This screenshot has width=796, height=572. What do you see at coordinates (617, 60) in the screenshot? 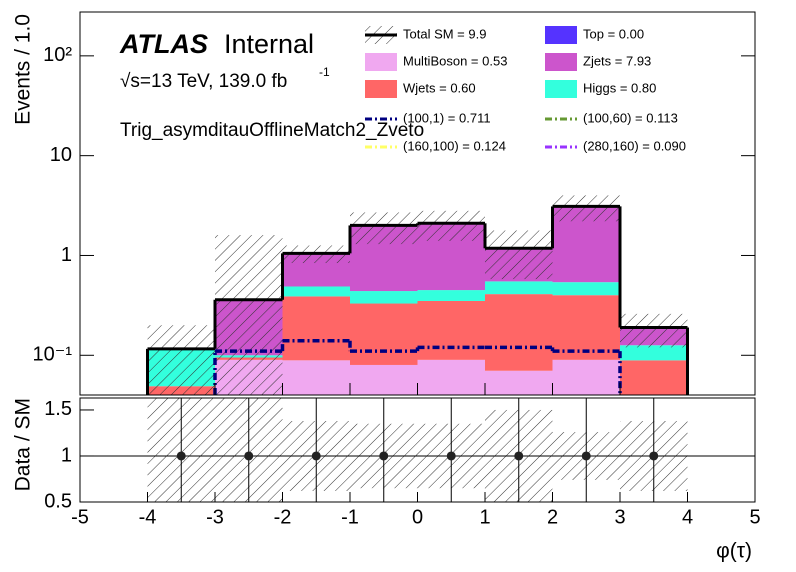
I see `legend-label: Zjets = 7.93` at bounding box center [617, 60].